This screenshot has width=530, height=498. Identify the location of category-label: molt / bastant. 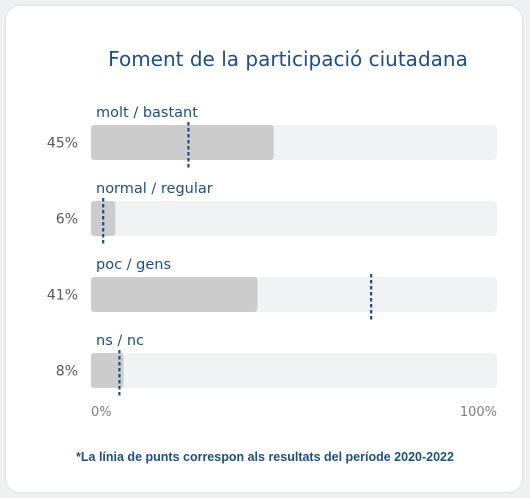
(147, 113).